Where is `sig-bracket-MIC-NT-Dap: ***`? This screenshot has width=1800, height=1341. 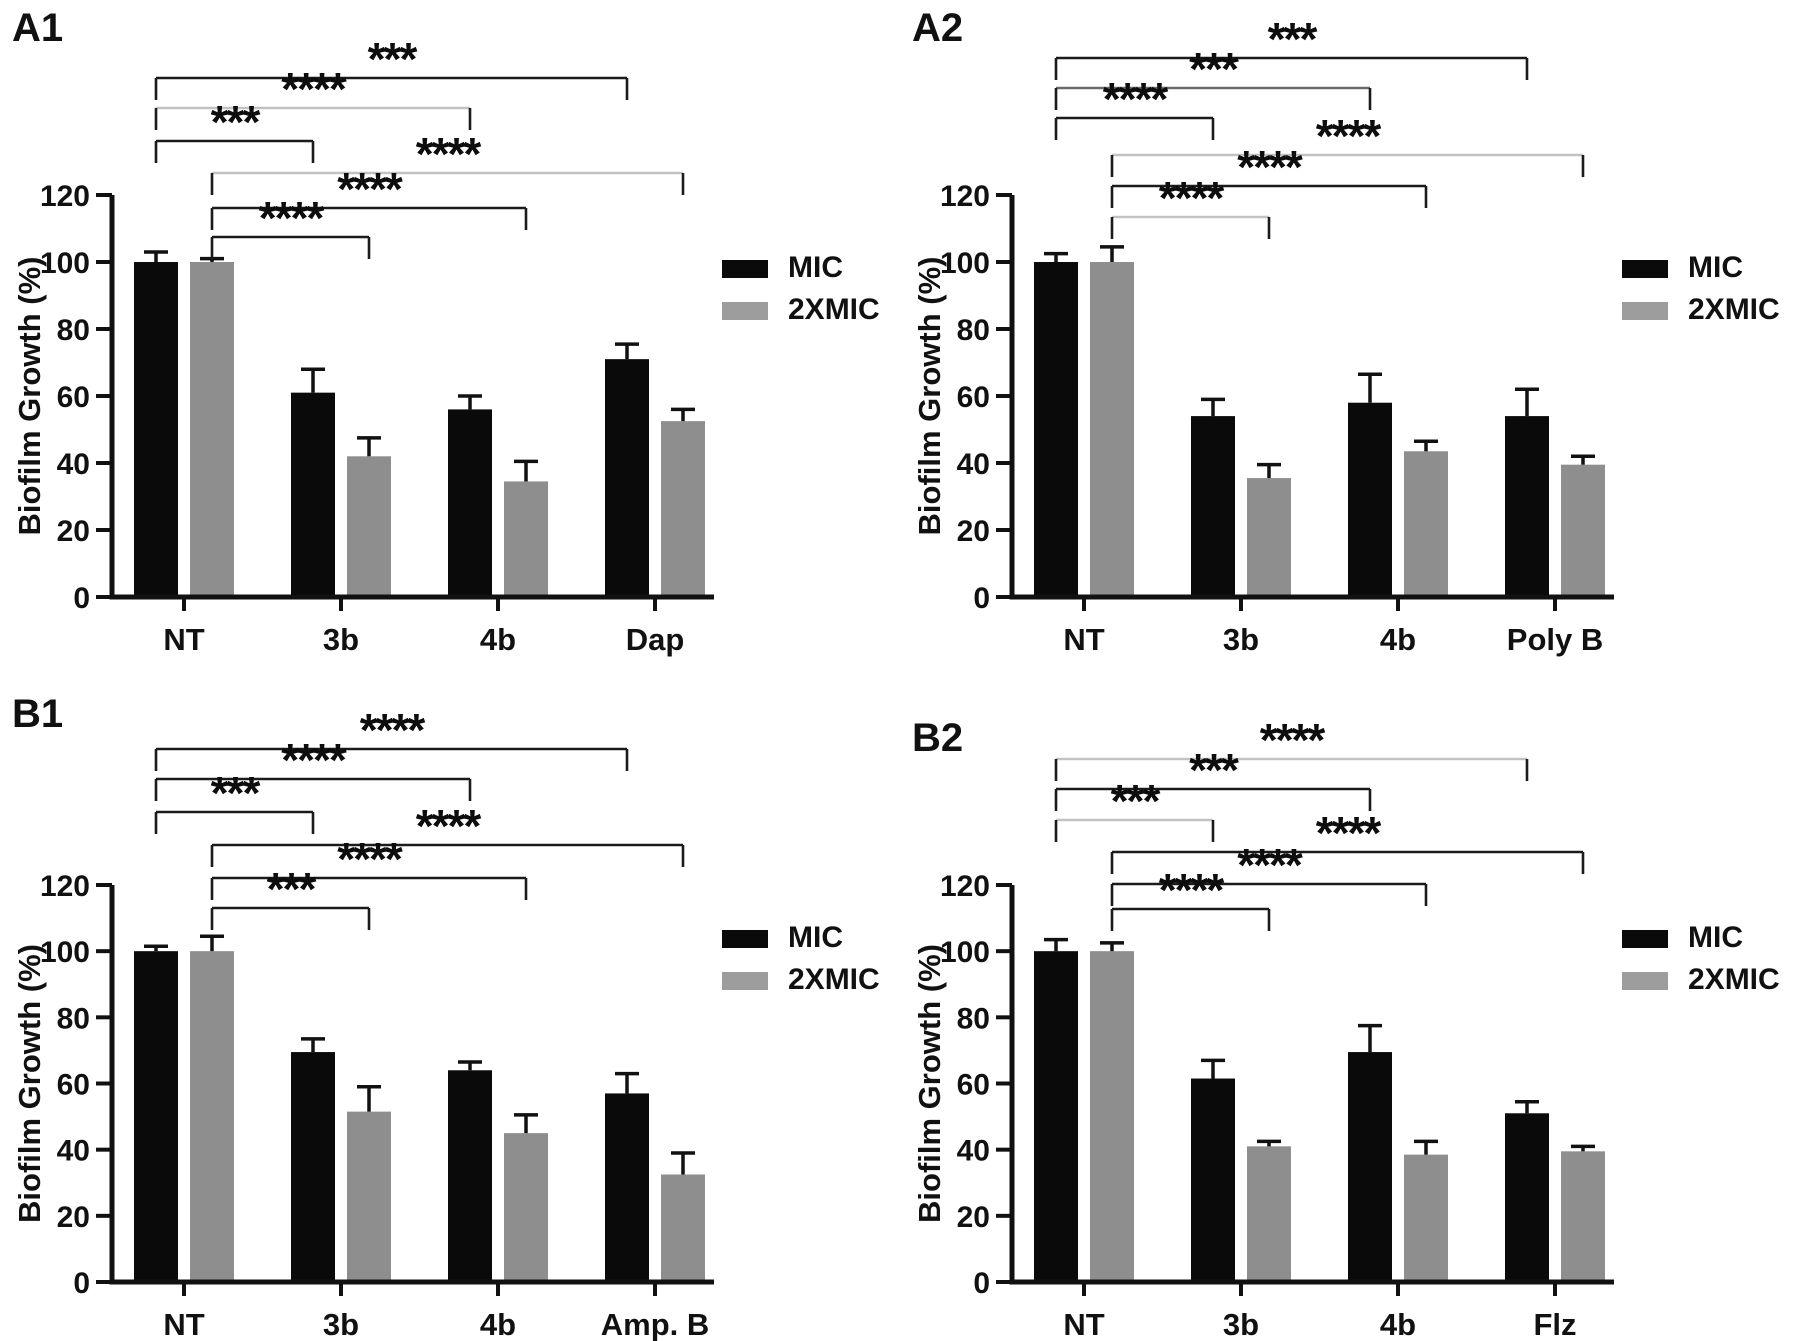
sig-bracket-MIC-NT-Dap: *** is located at coordinates (391, 66).